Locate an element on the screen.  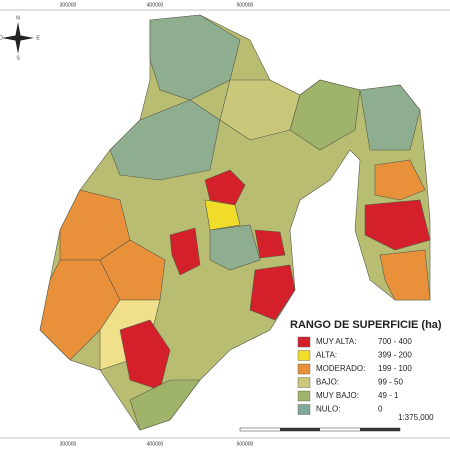
compass-s: S is located at coordinates (18, 58).